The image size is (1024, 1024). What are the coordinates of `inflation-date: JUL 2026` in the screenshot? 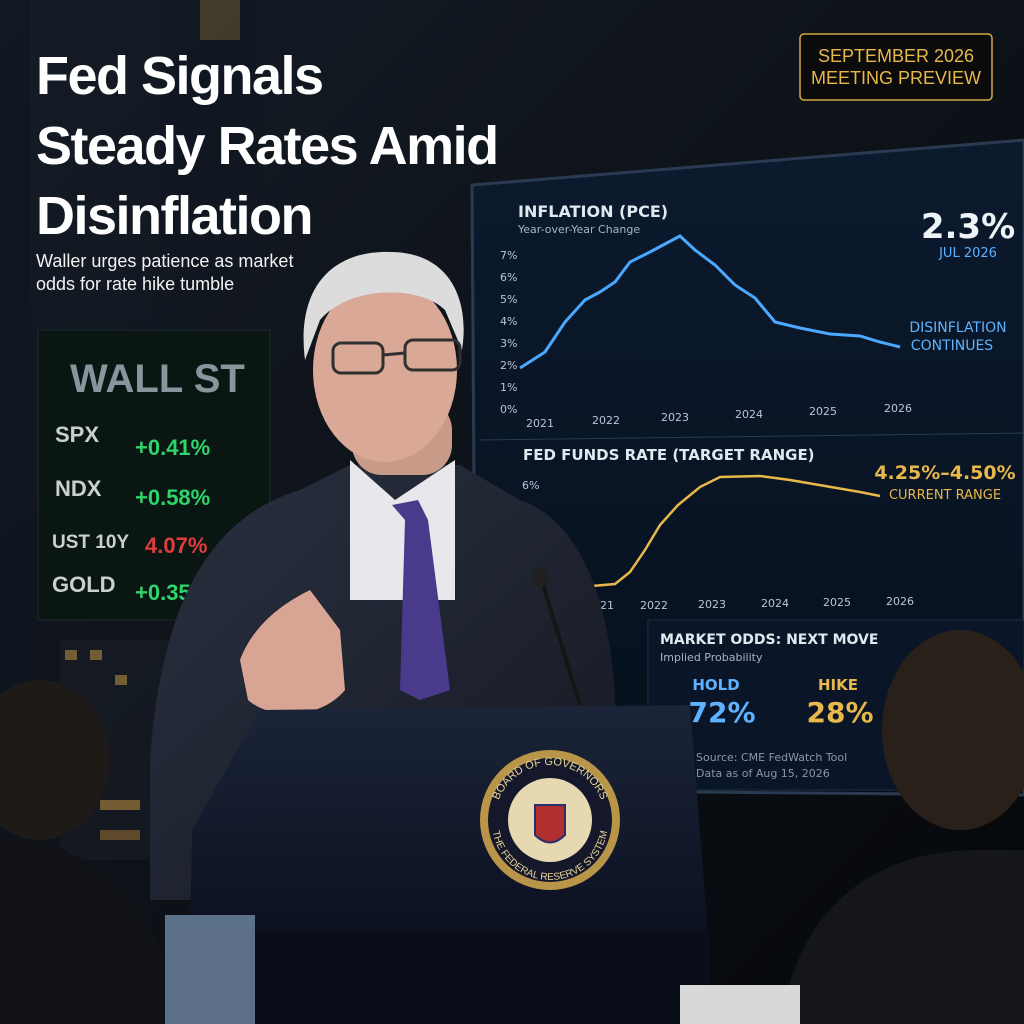 It's located at (967, 253).